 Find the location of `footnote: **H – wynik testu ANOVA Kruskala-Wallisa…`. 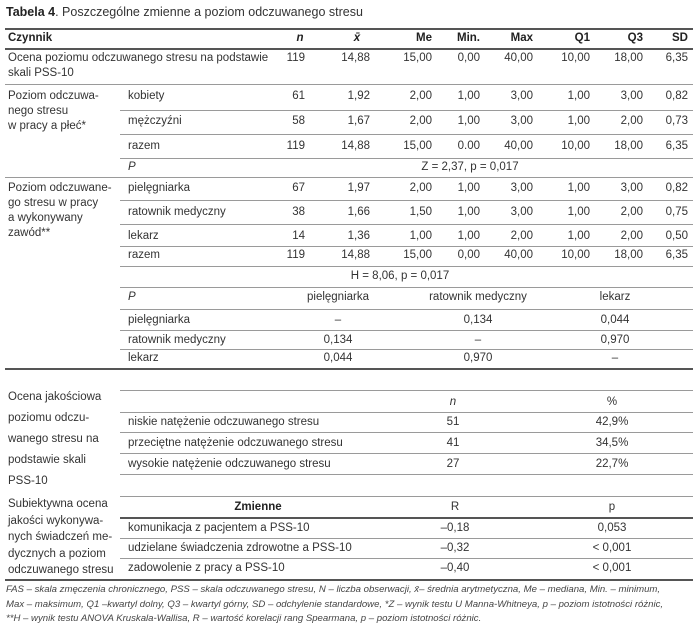

footnote: **H – wynik testu ANOVA Kruskala-Wallisa… is located at coordinates (244, 618).